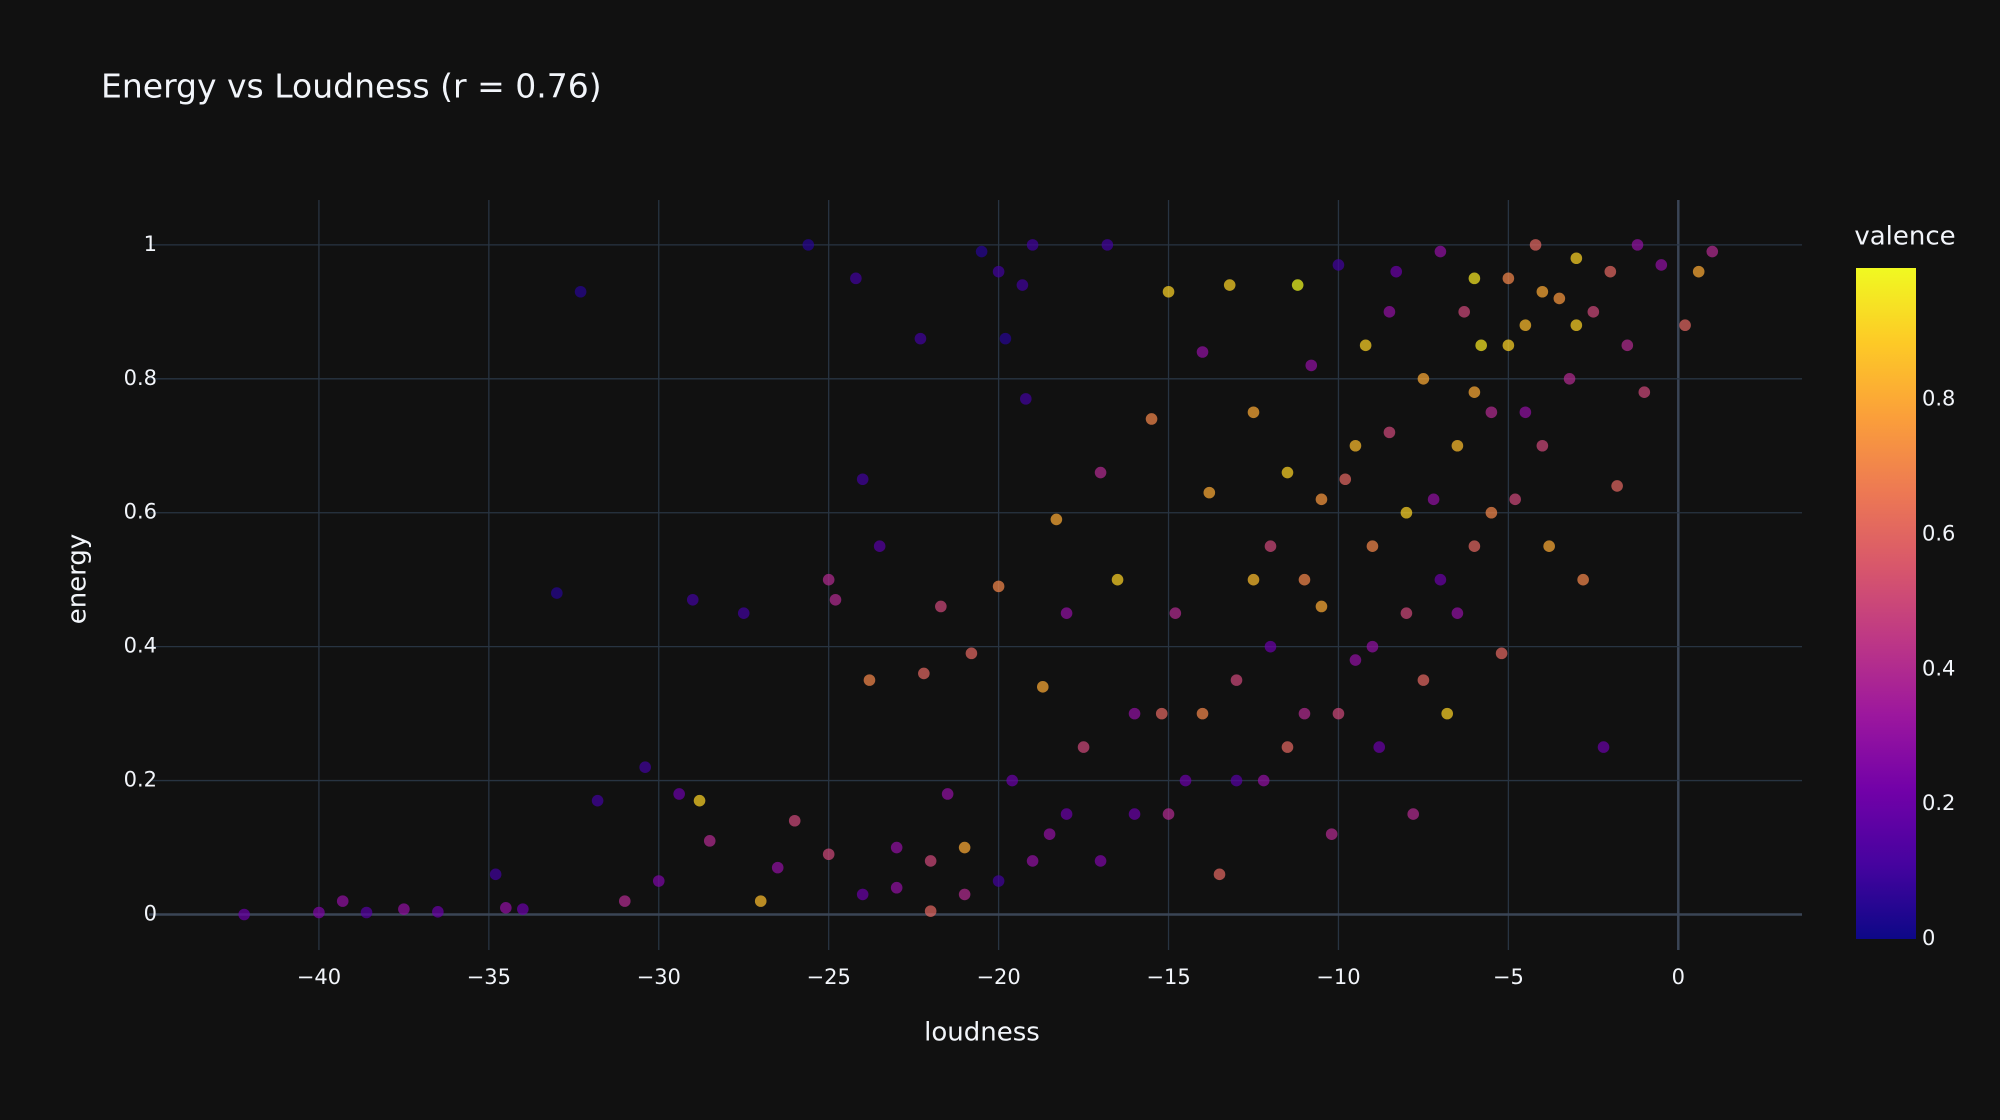 The width and height of the screenshot is (2000, 1120). Describe the element at coordinates (659, 977) in the screenshot. I see `x-tick-label: −30` at that location.